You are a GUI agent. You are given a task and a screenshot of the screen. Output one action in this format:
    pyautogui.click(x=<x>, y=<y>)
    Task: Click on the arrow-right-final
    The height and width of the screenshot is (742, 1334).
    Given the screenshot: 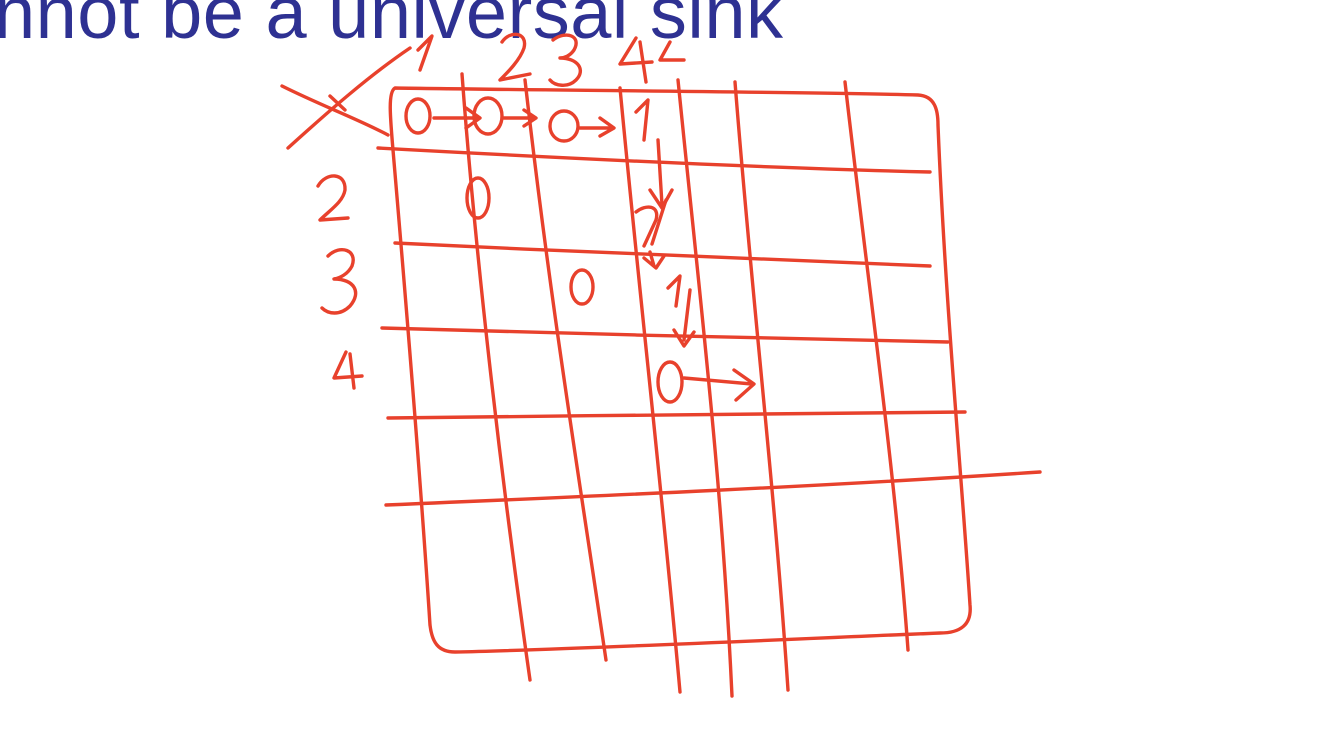 What is the action you would take?
    pyautogui.click(x=719, y=385)
    